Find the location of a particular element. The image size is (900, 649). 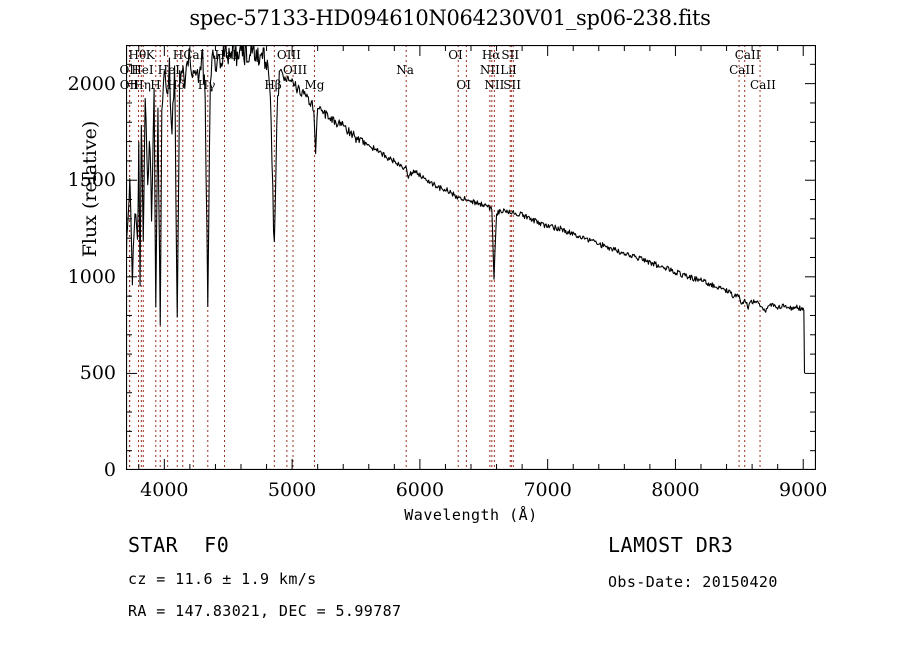

x-tick-label: 4000 is located at coordinates (164, 490).